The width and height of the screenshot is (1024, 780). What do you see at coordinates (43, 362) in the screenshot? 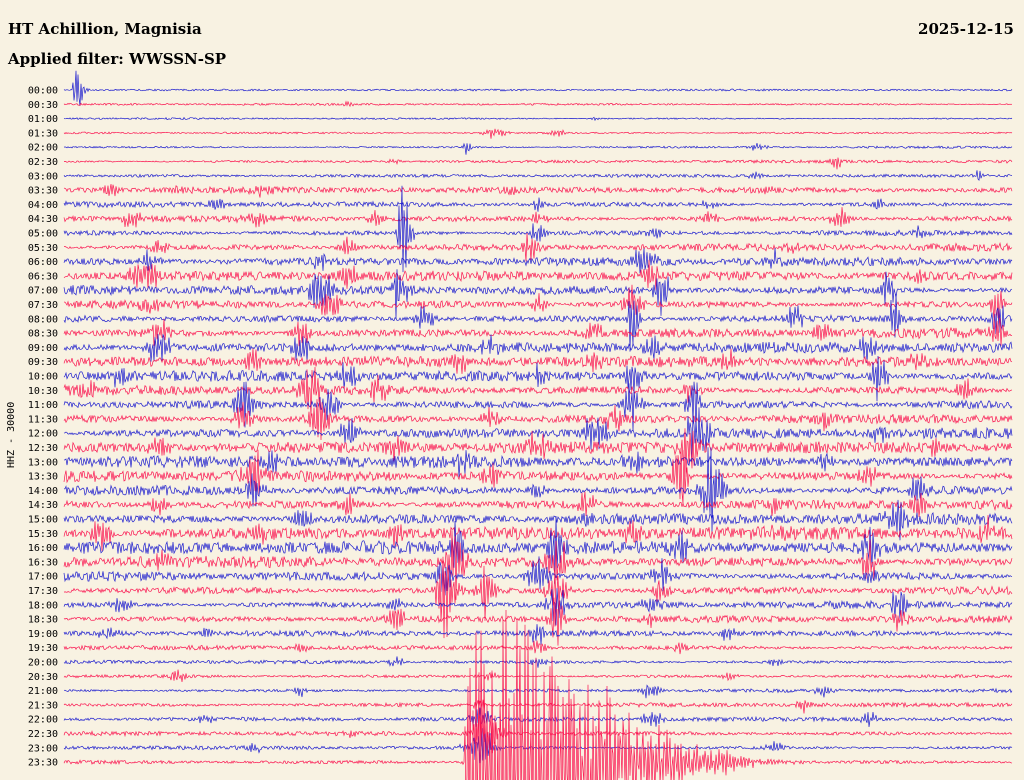
I see `time-label-0930: 09:30` at bounding box center [43, 362].